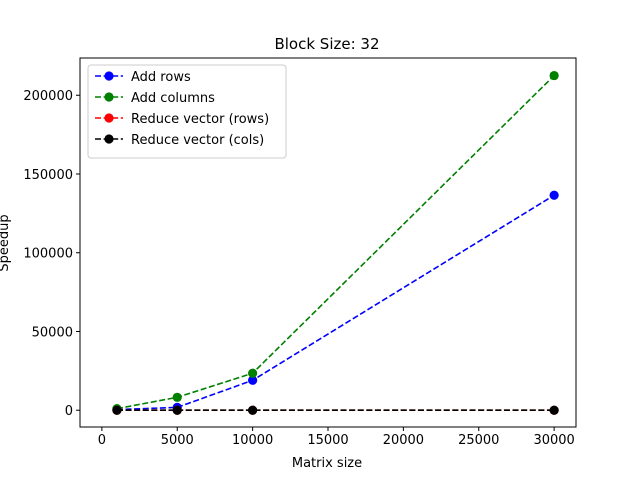 The image size is (640, 480). Describe the element at coordinates (327, 463) in the screenshot. I see `x-axis-label: Matrix size` at that location.